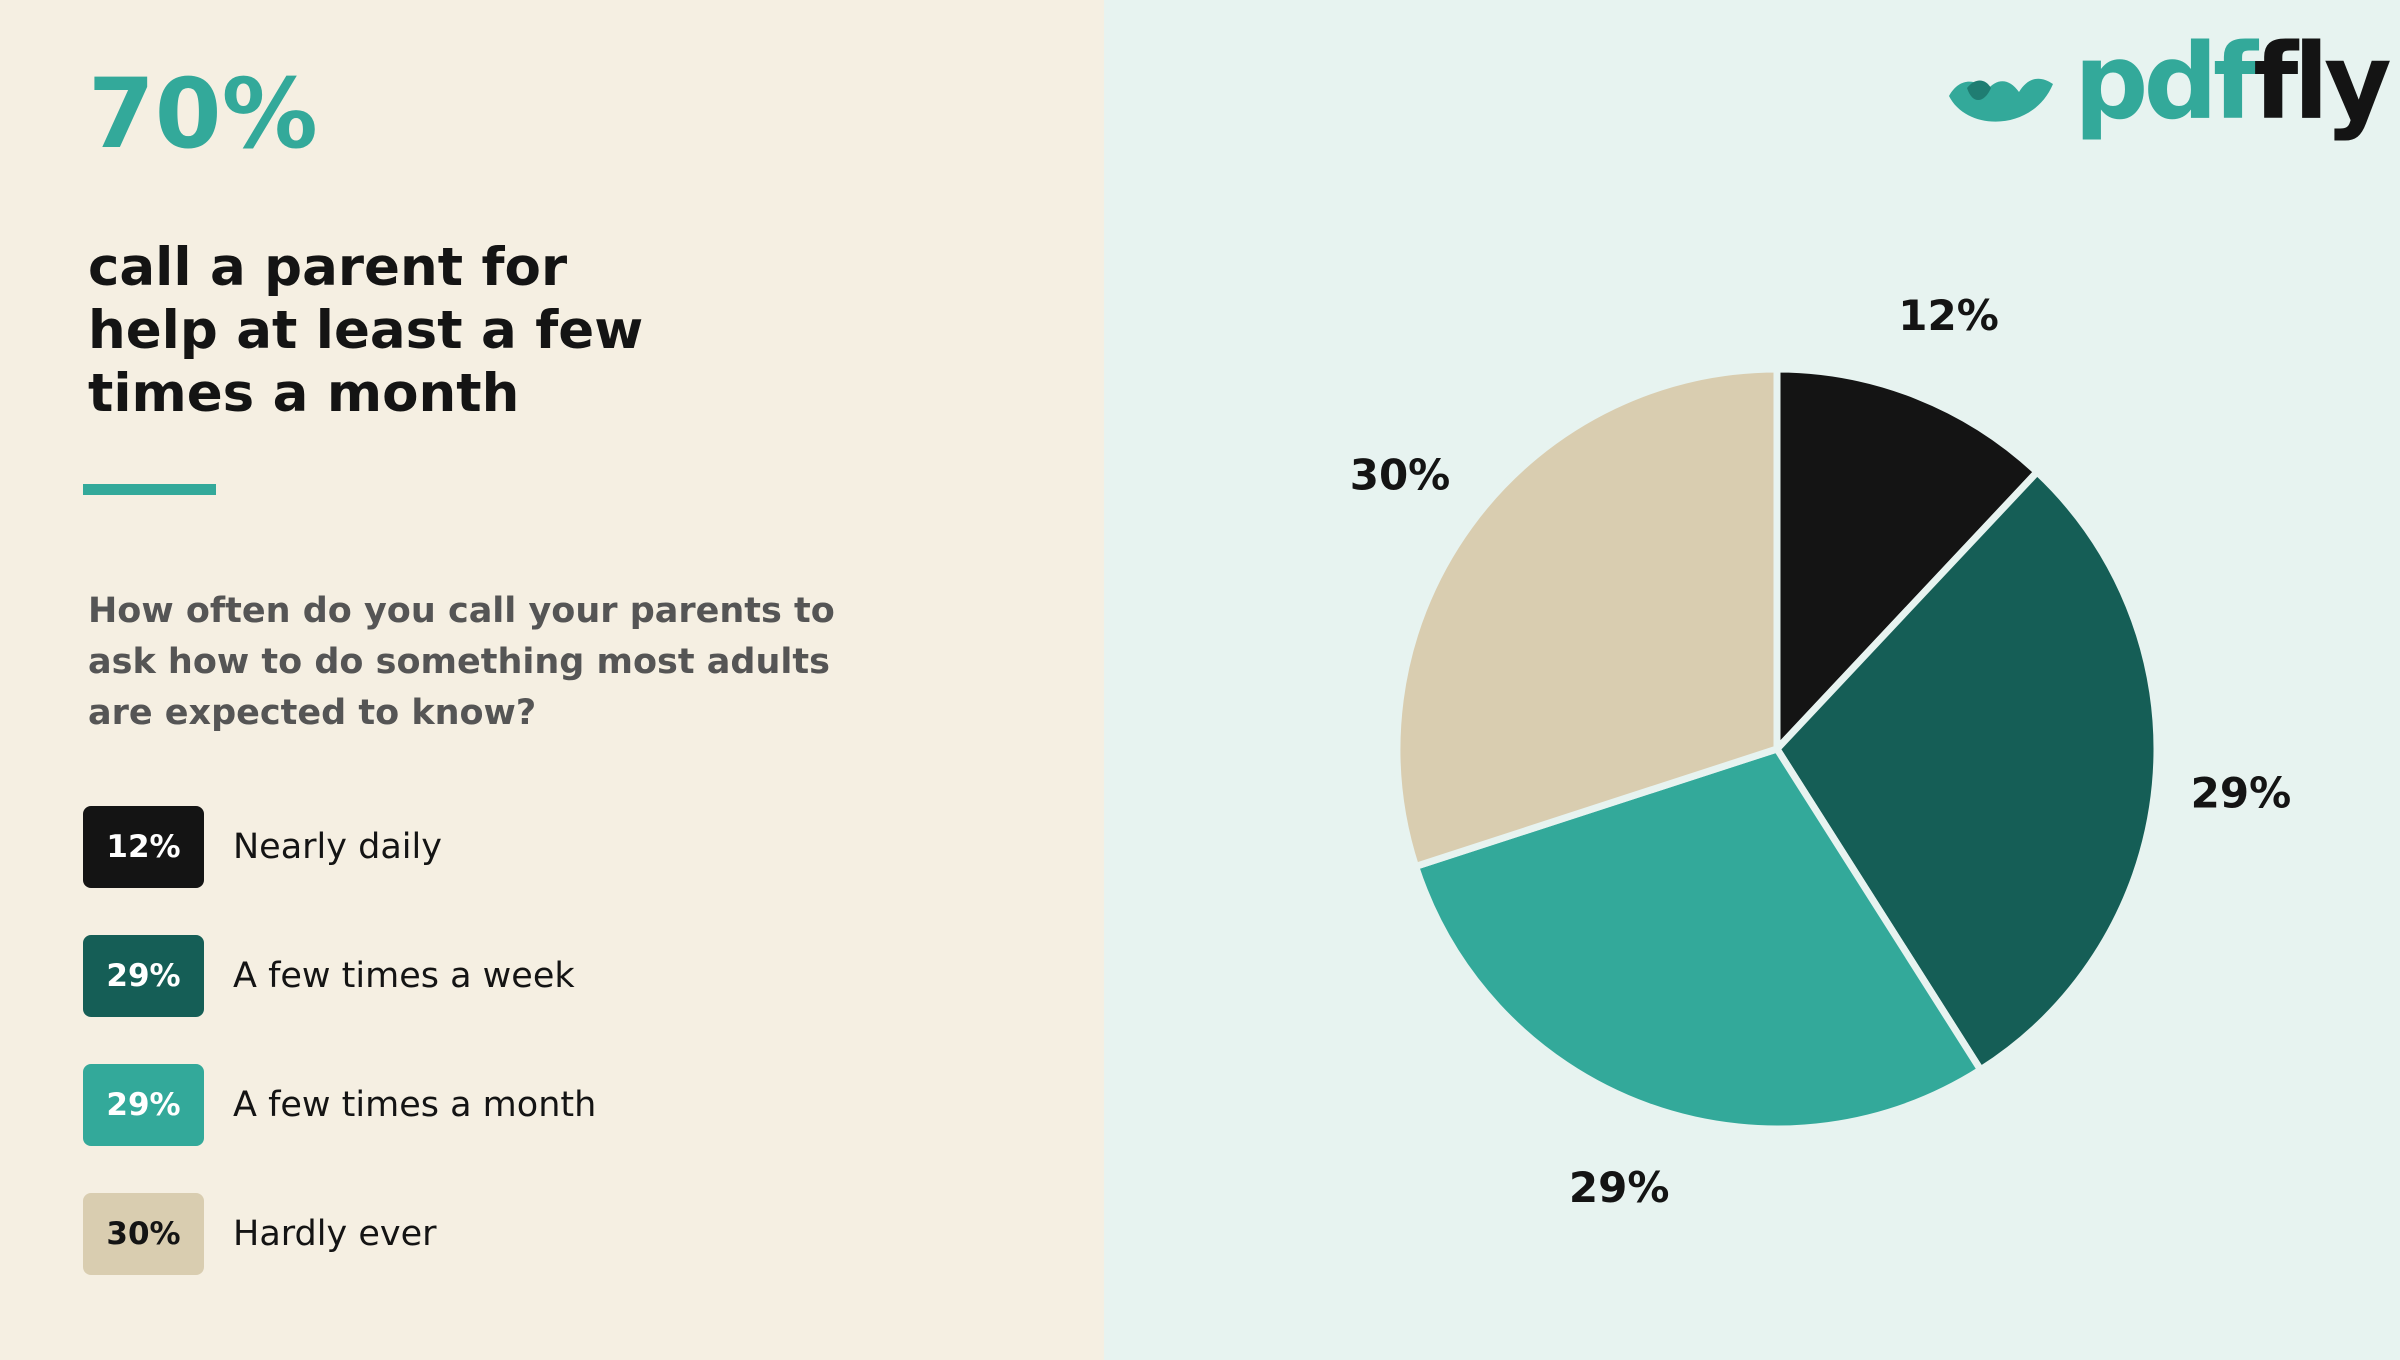 The image size is (2400, 1360). Describe the element at coordinates (483, 847) in the screenshot. I see `legend-item-nearly-daily: 12% Nearly daily` at that location.